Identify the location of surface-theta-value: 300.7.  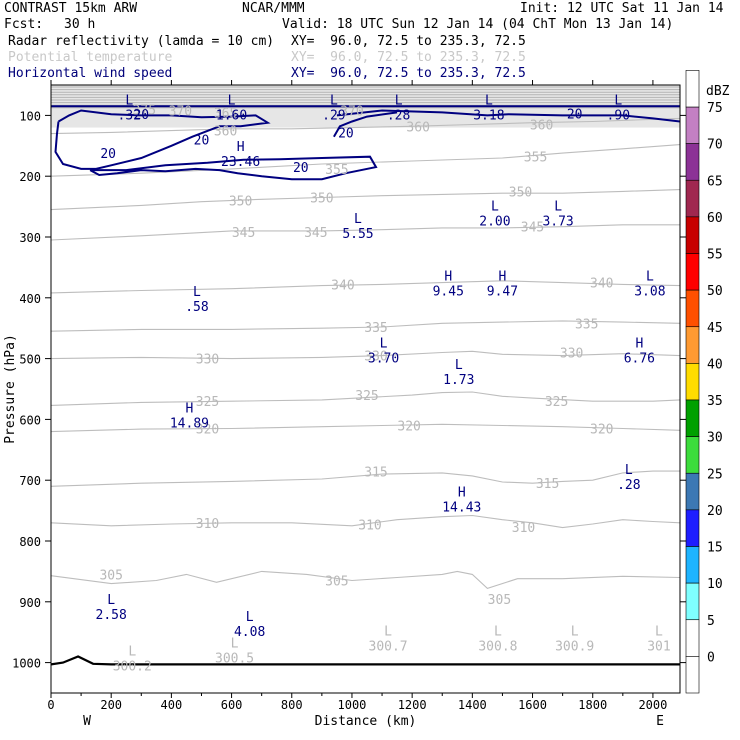
(388, 646).